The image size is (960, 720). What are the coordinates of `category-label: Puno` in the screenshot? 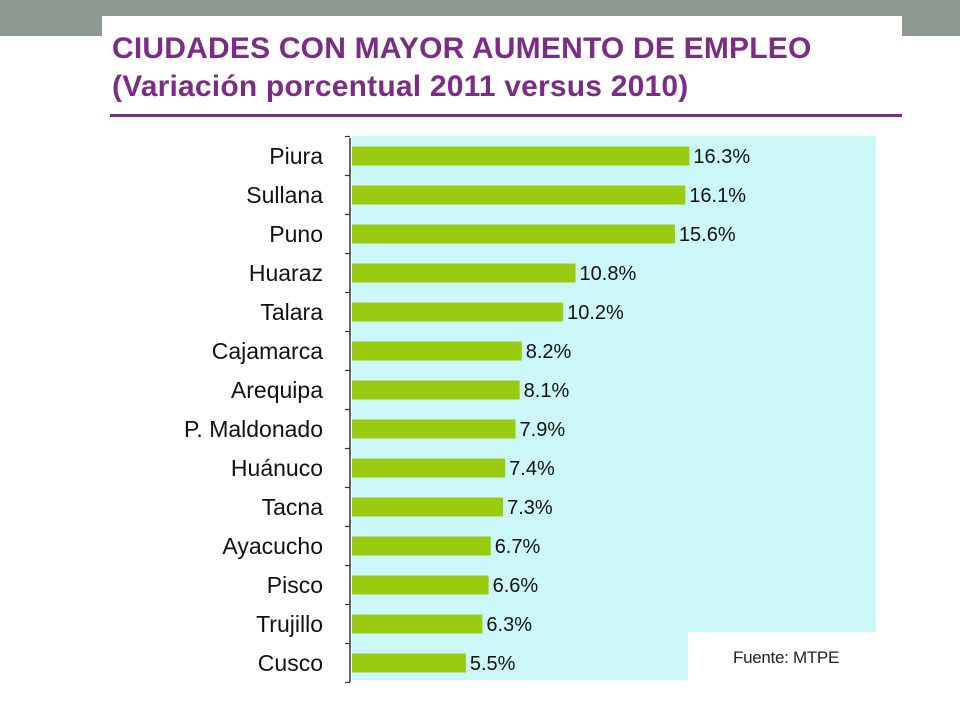 It's located at (296, 234).